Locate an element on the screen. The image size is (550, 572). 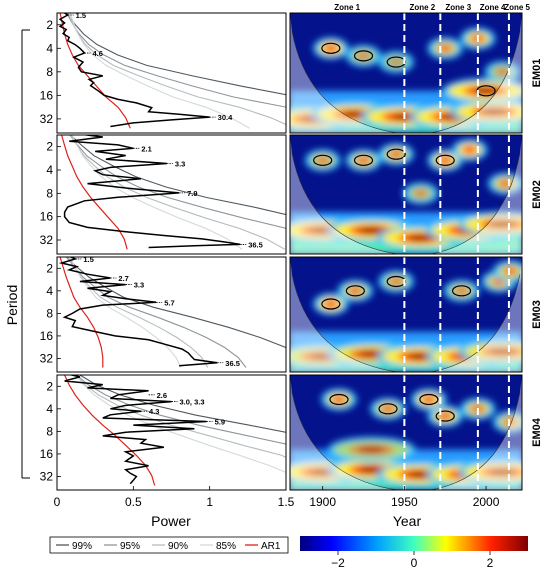
ar1-curve is located at coordinates (110, 430).